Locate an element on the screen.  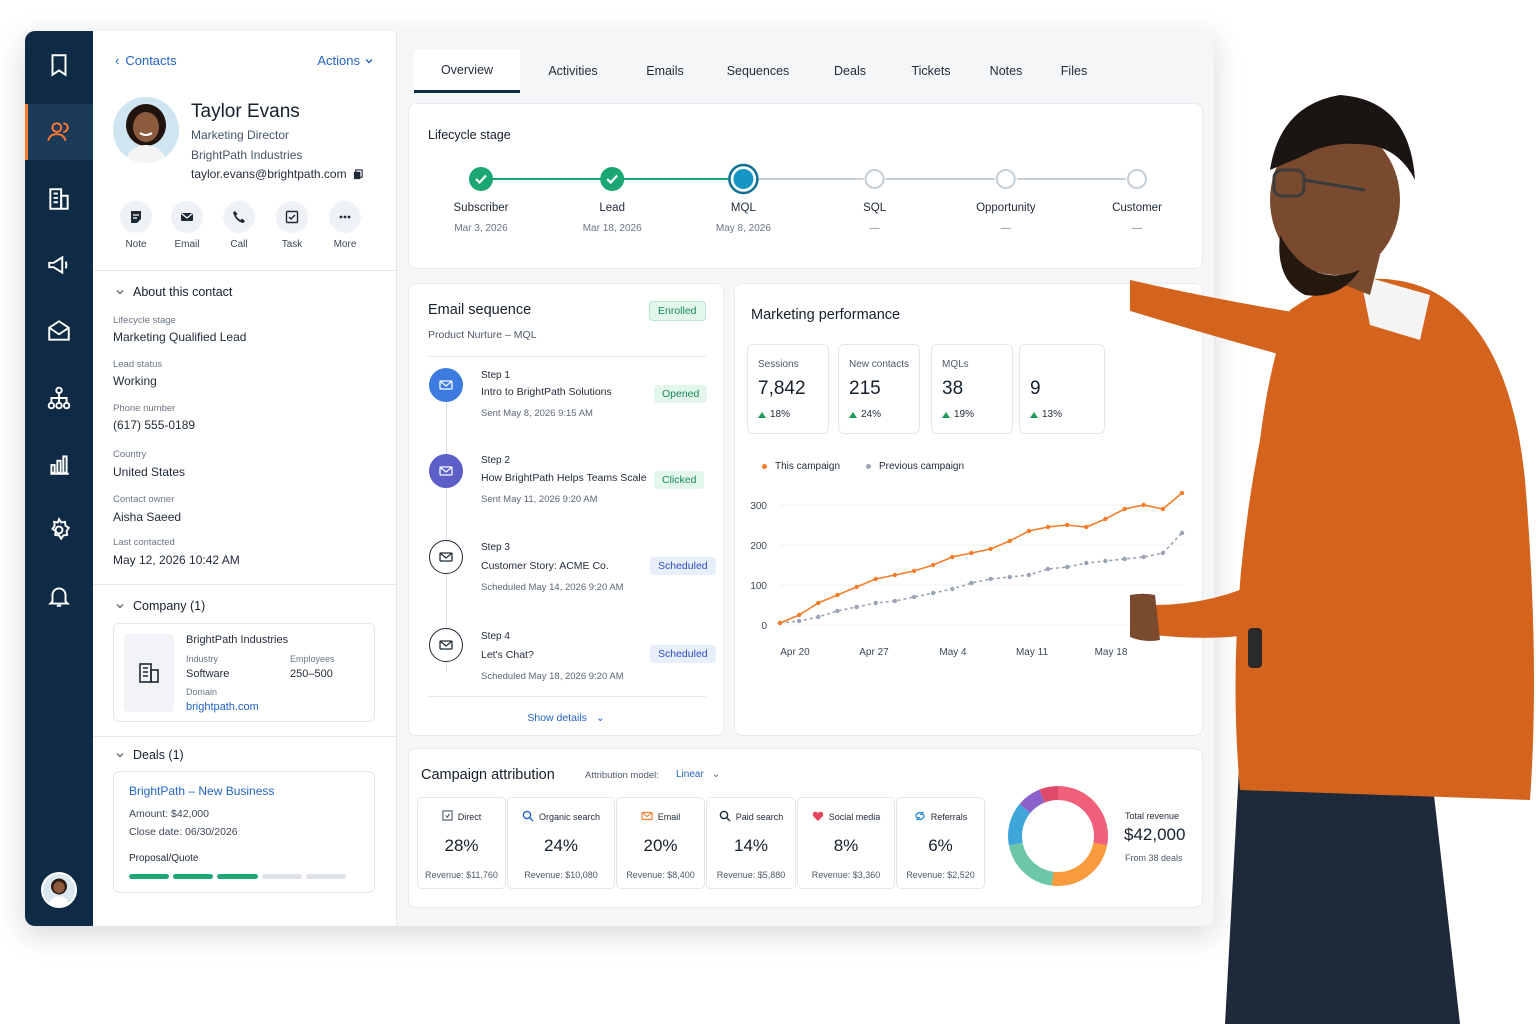
attribution-card-email: Email 20% Revenue: $8,400 is located at coordinates (660, 843).